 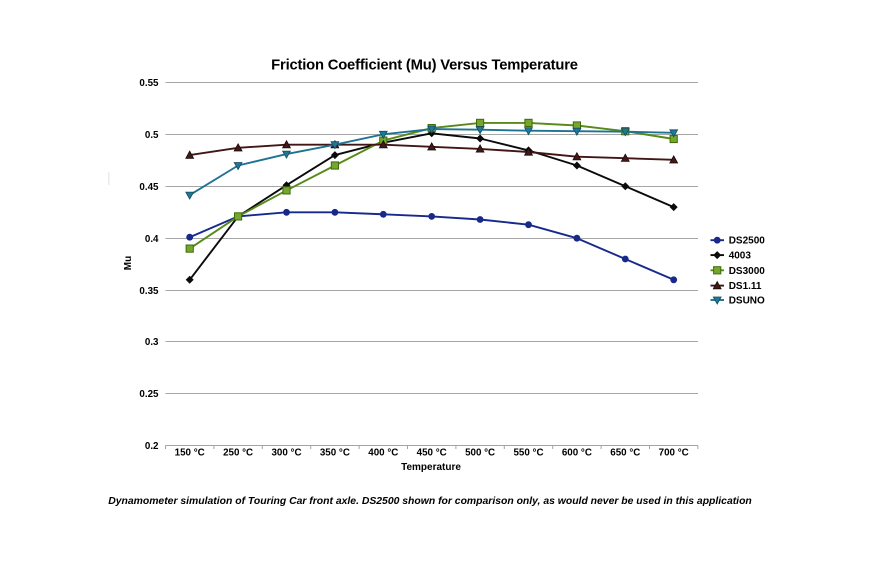 What do you see at coordinates (383, 452) in the screenshot?
I see `svg-text: 400 °C` at bounding box center [383, 452].